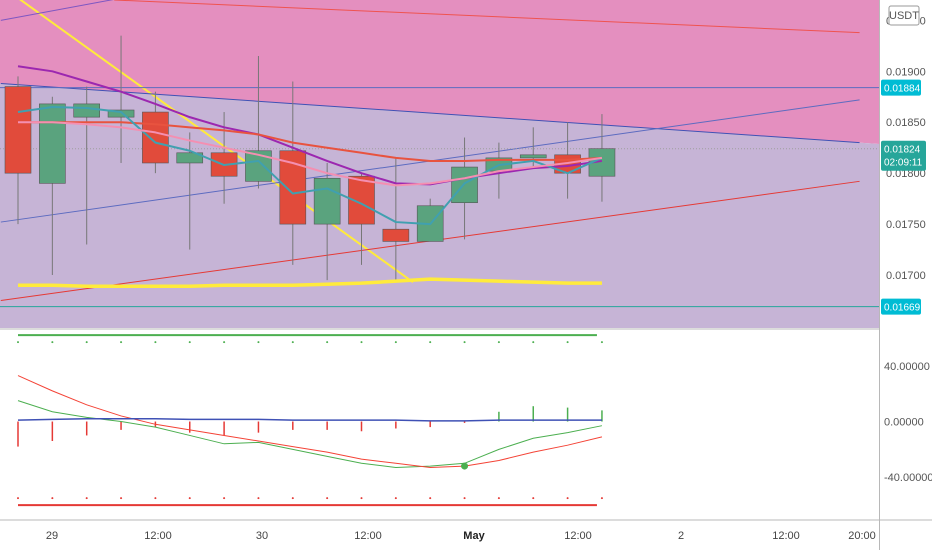 This screenshot has width=932, height=550. What do you see at coordinates (904, 423) in the screenshot?
I see `oscillator-tick: 0.00000` at bounding box center [904, 423].